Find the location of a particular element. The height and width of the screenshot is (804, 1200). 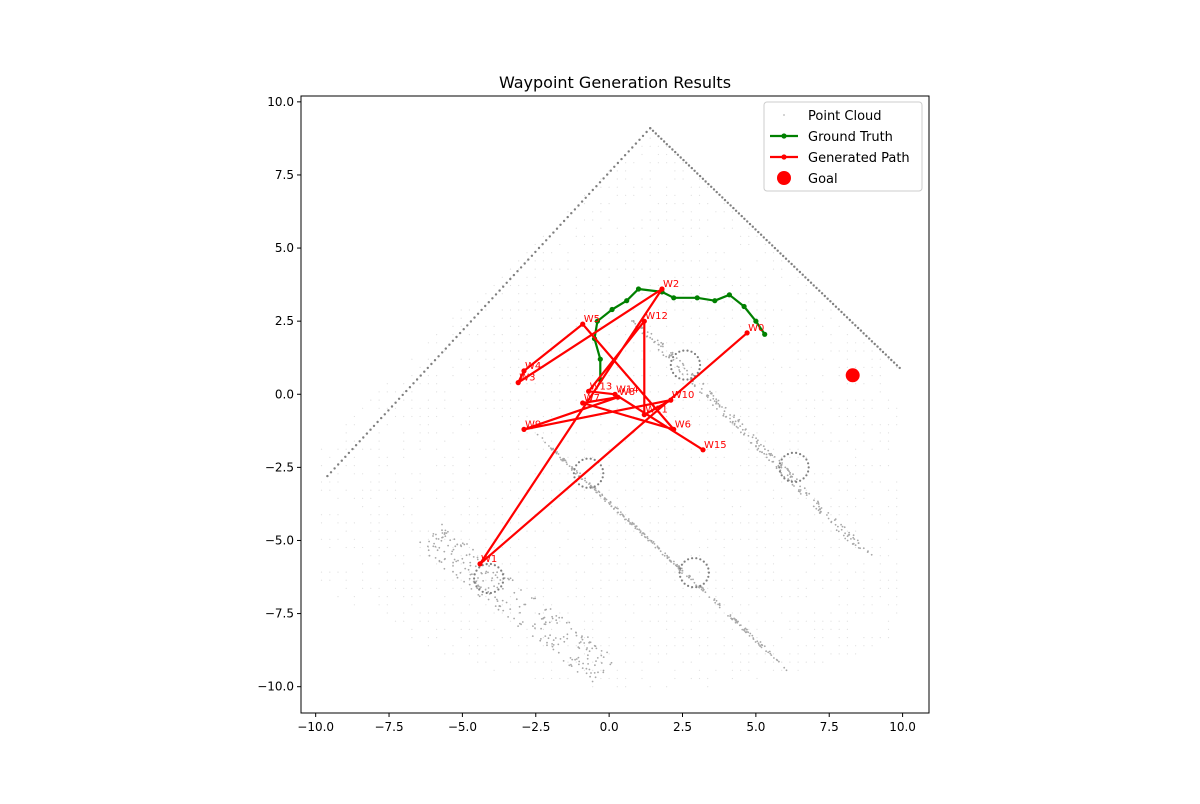

waypoint-marker is located at coordinates (480, 564).